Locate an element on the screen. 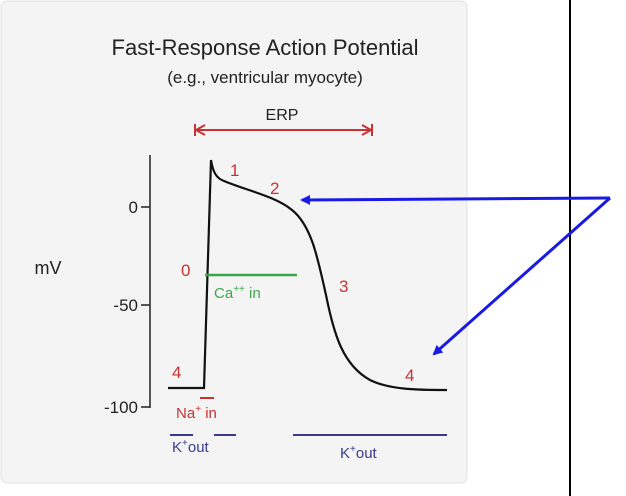 This screenshot has width=626, height=496. subtitle: (e.g., ventricular myocyte) is located at coordinates (265, 77).